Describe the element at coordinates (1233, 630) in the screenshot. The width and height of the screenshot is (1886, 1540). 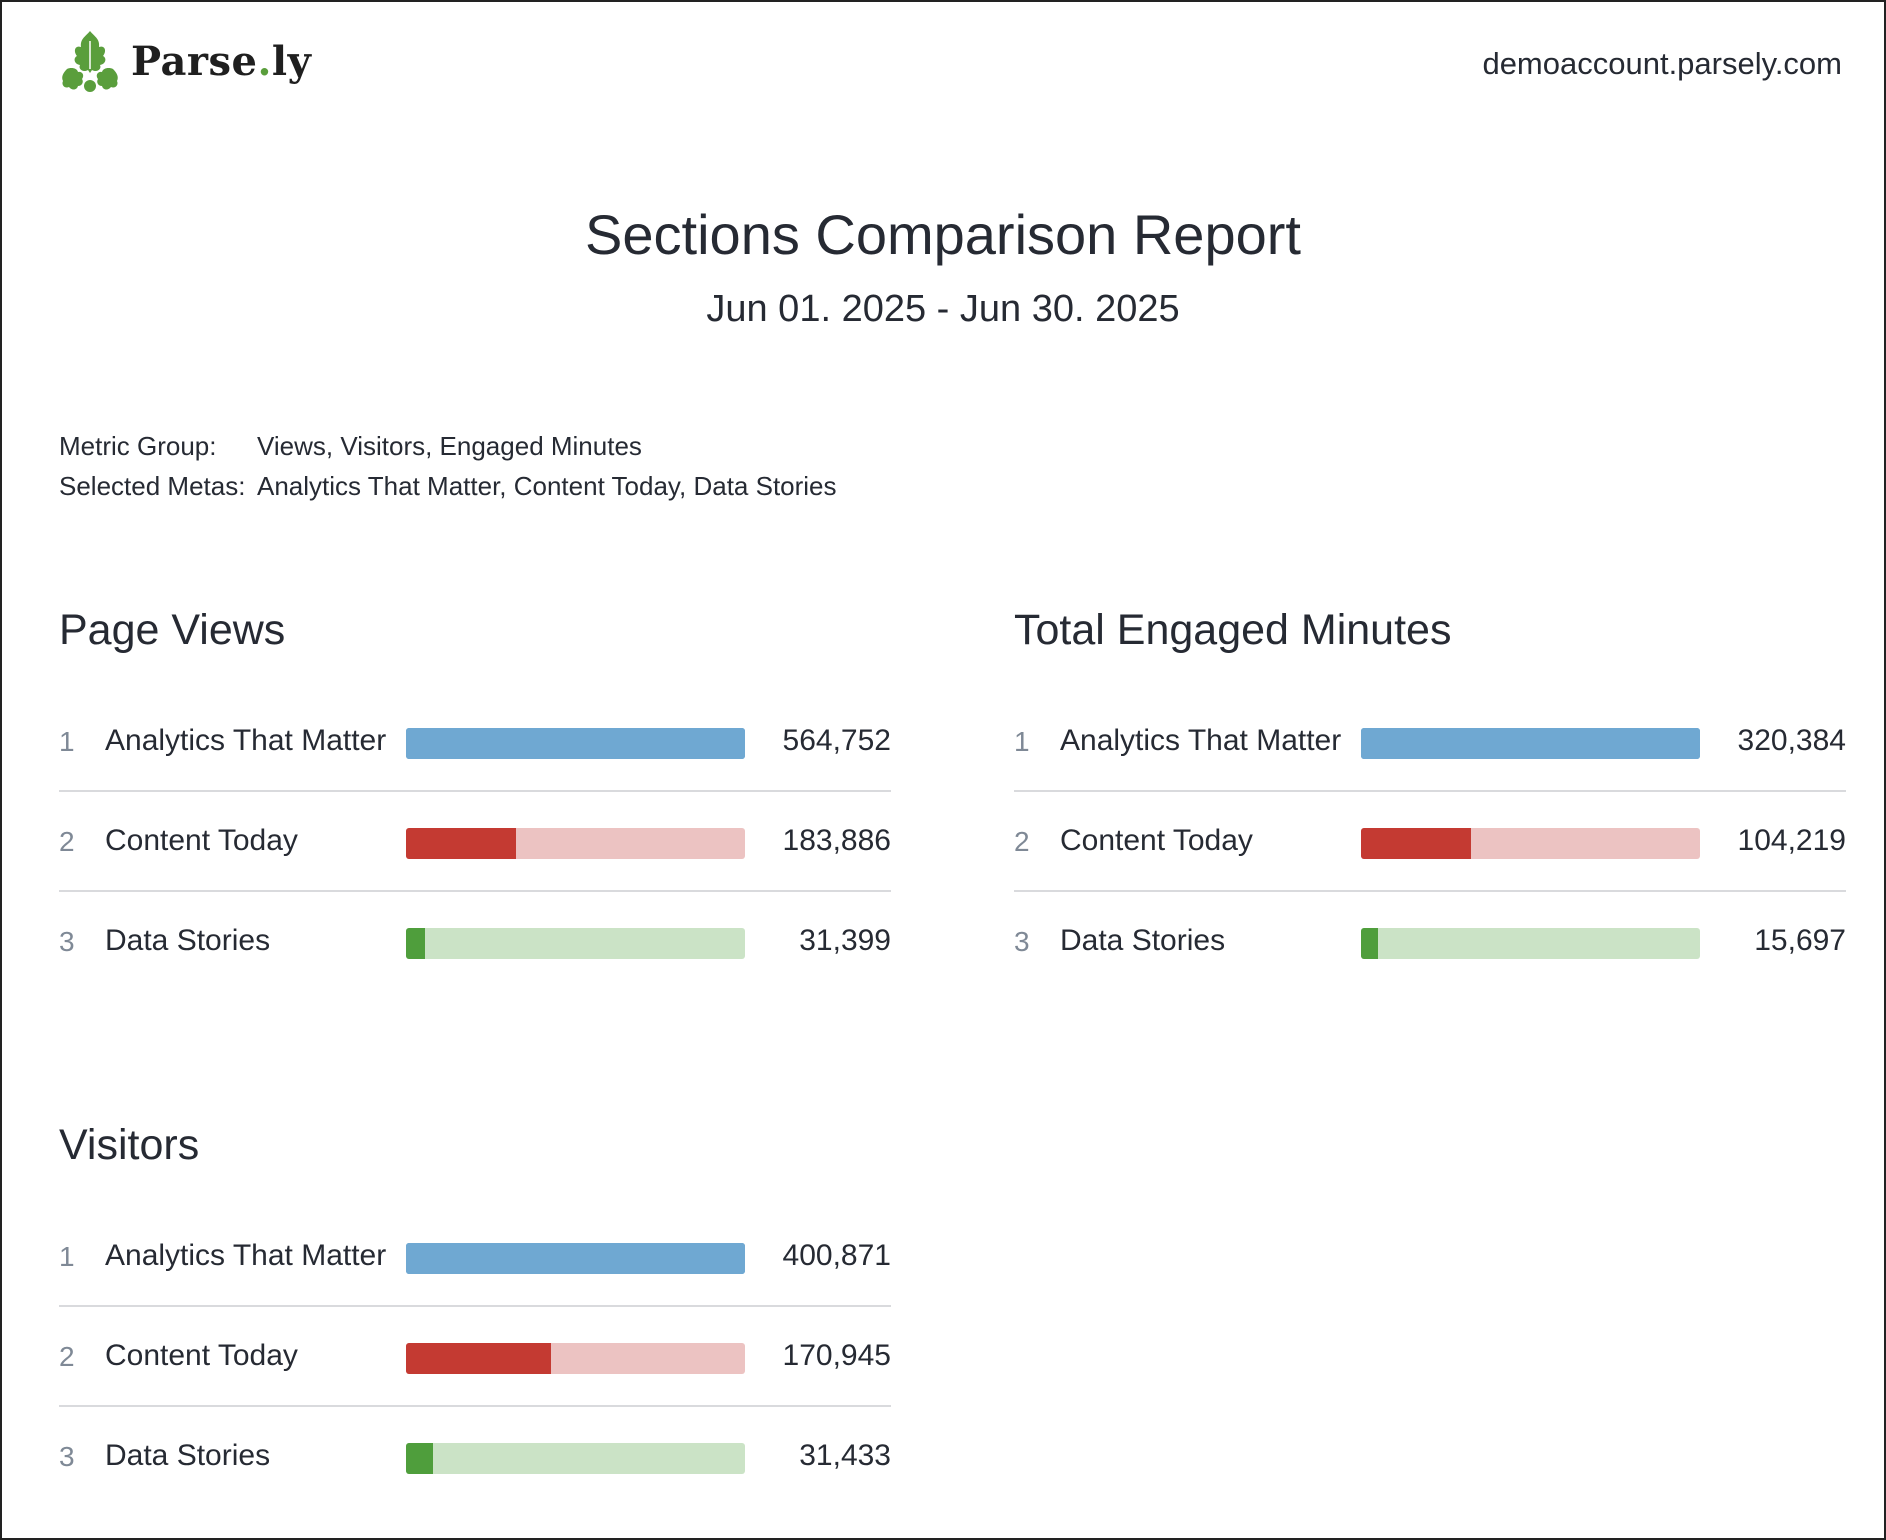
I see `section-title: Total Engaged Minutes` at that location.